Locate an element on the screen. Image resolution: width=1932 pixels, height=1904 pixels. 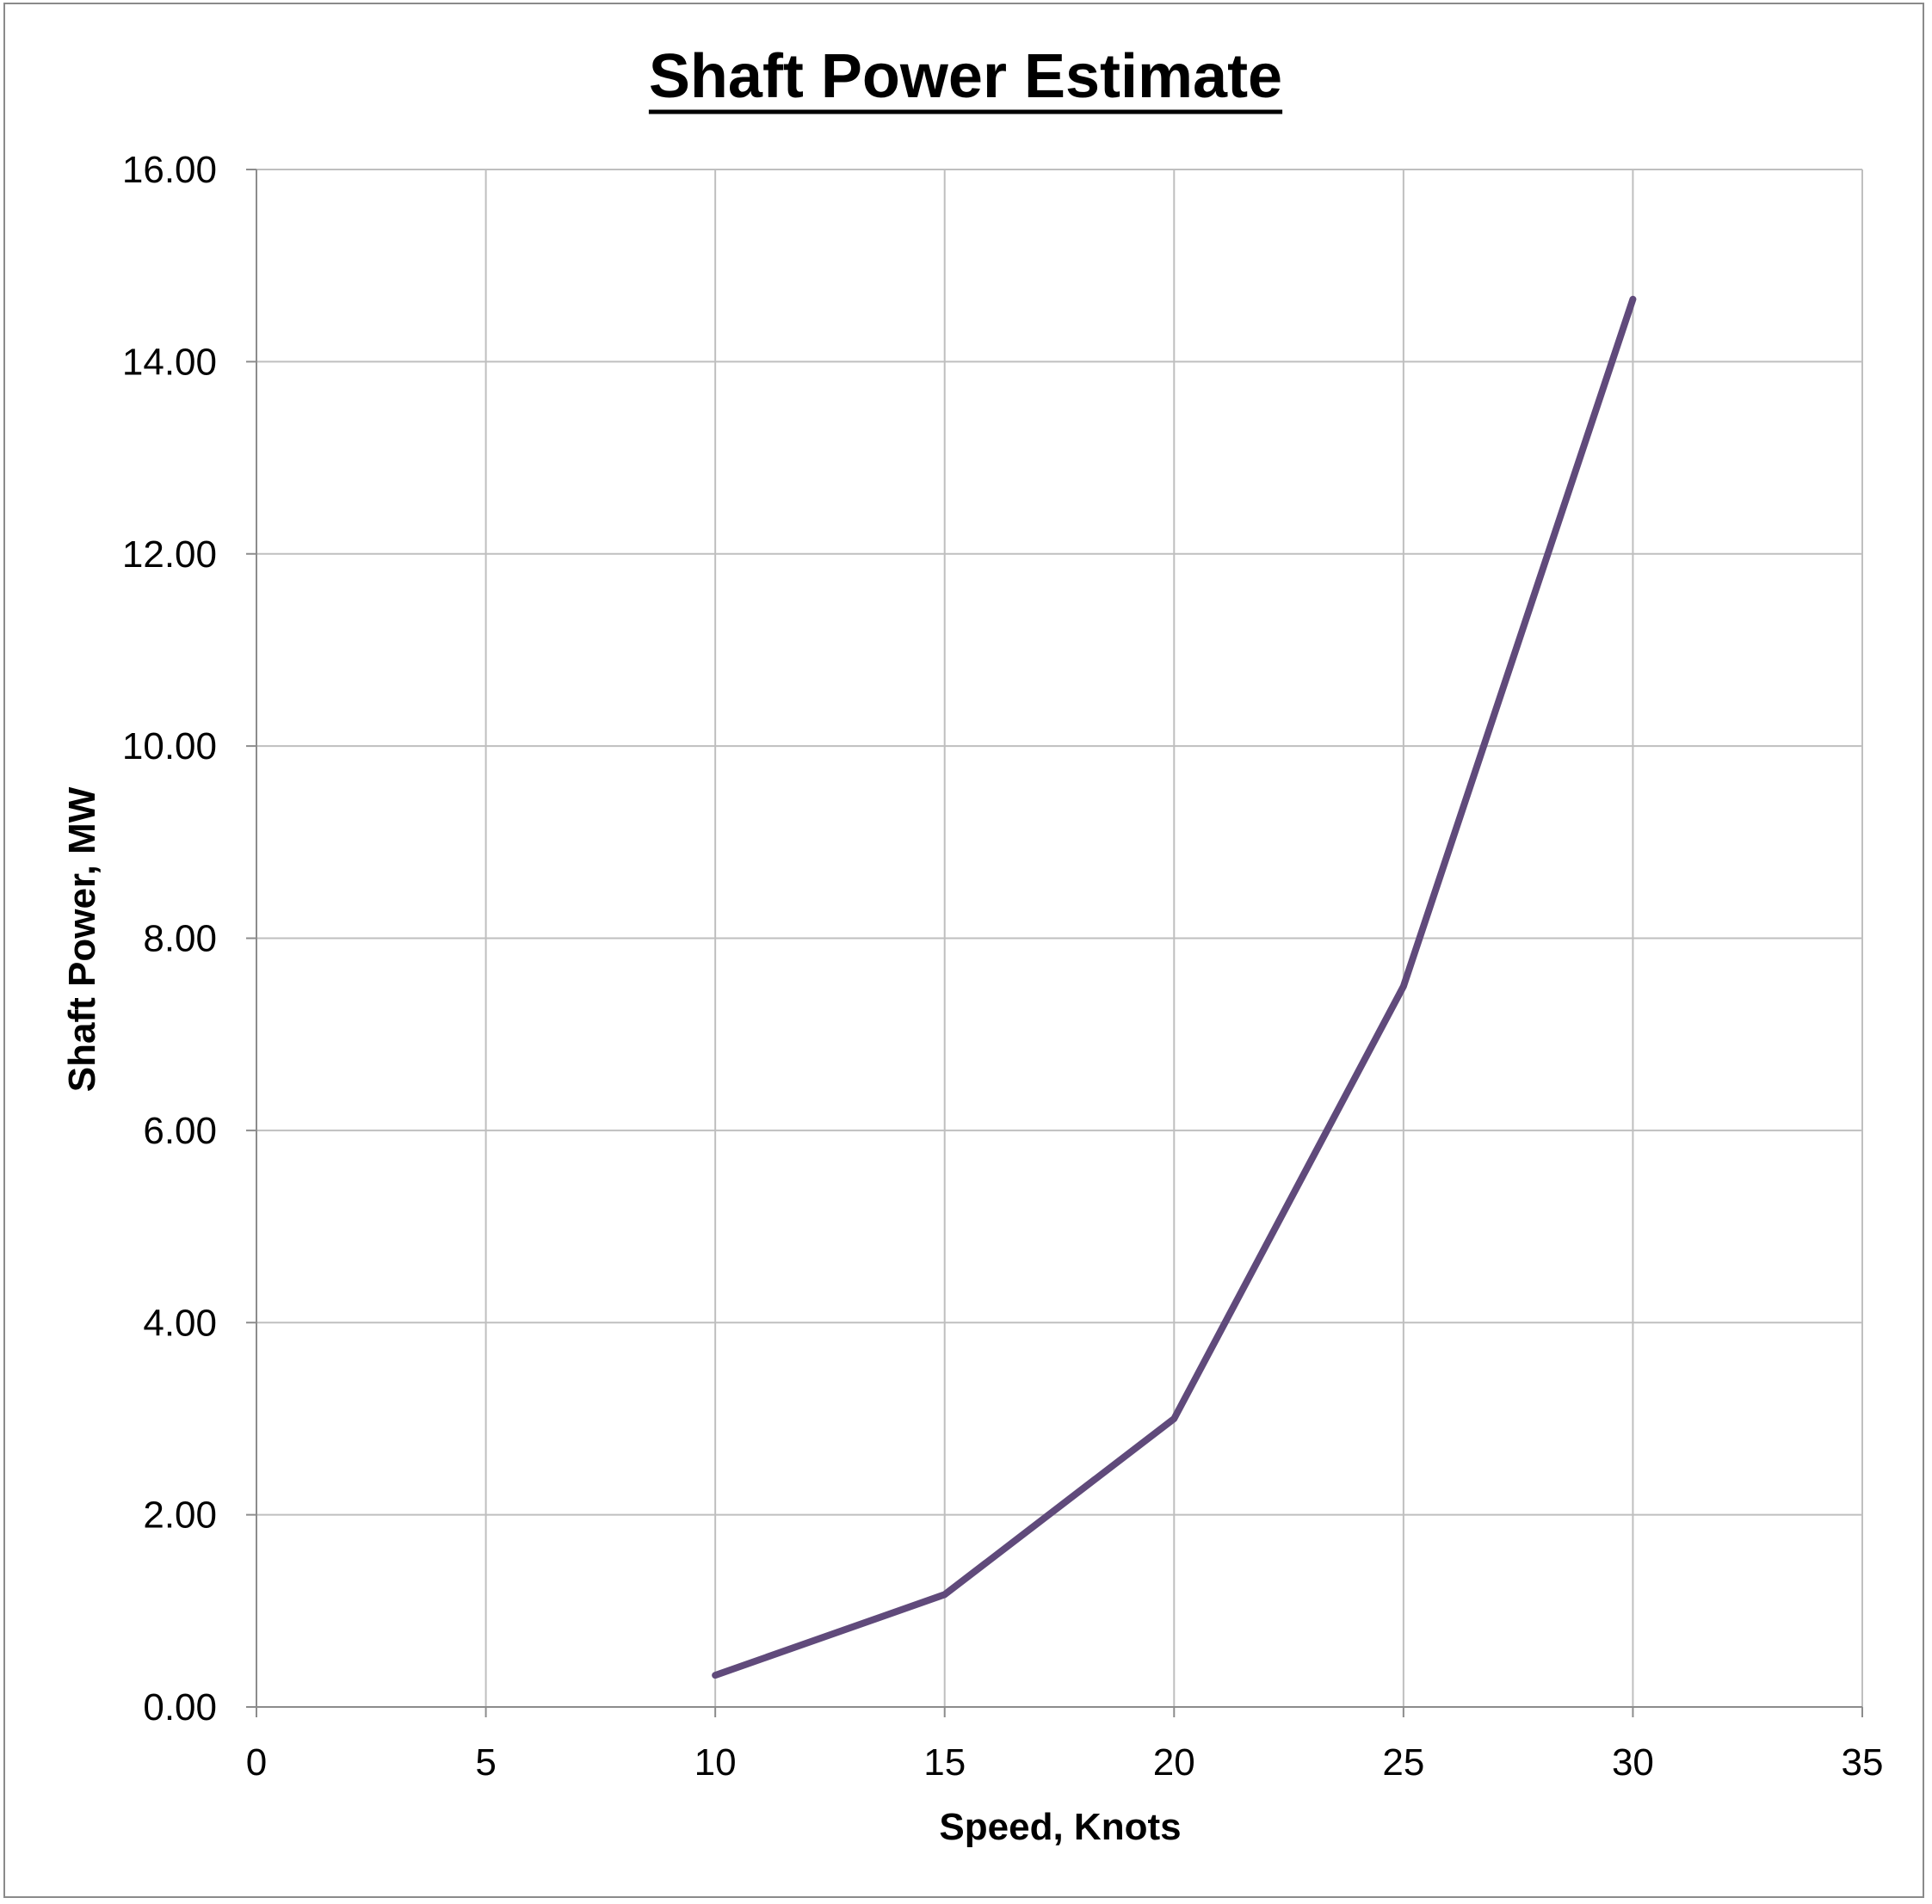
y-tick-label: 10.00 is located at coordinates (169, 746).